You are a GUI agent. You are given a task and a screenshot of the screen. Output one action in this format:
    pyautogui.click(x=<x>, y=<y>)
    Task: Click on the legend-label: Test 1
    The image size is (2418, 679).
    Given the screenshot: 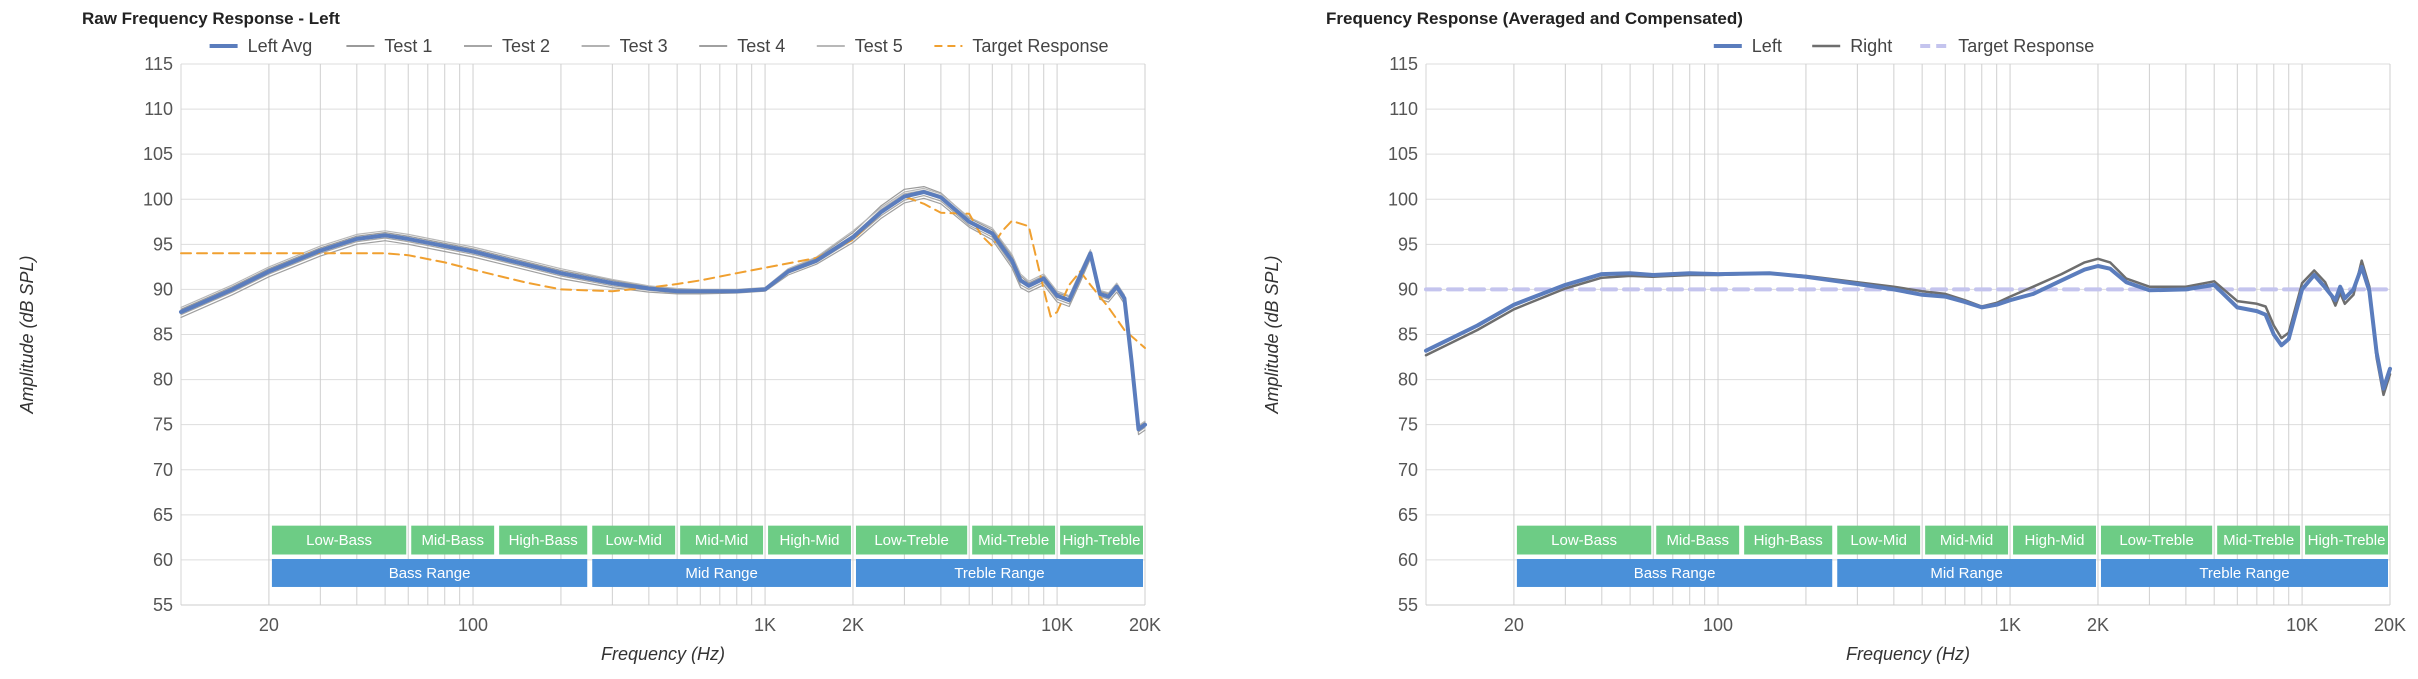 What is the action you would take?
    pyautogui.click(x=408, y=46)
    